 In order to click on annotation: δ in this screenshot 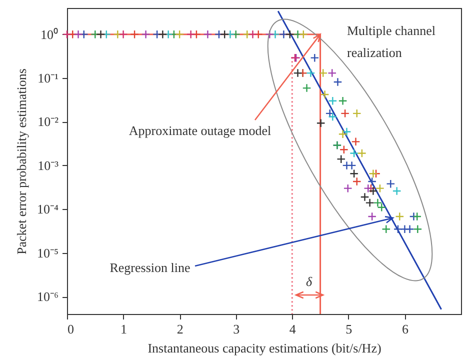, I will do `click(309, 281)`.